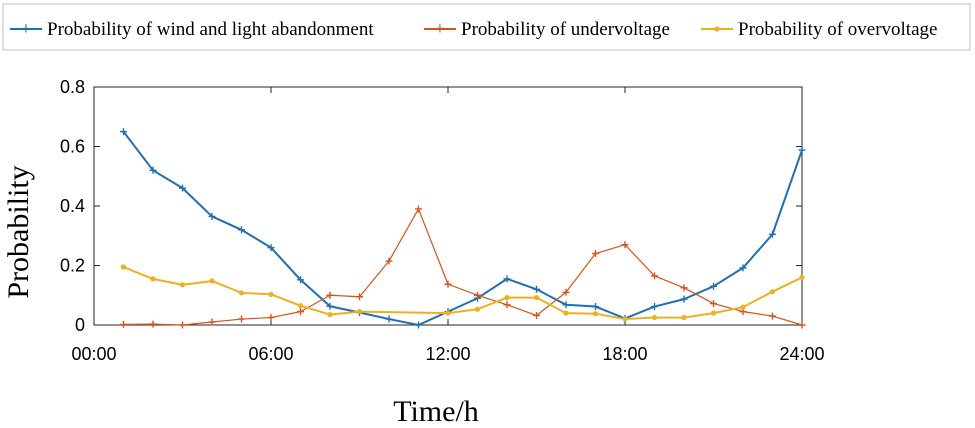 This screenshot has width=975, height=428. I want to click on x-axis-title: Time/h, so click(436, 411).